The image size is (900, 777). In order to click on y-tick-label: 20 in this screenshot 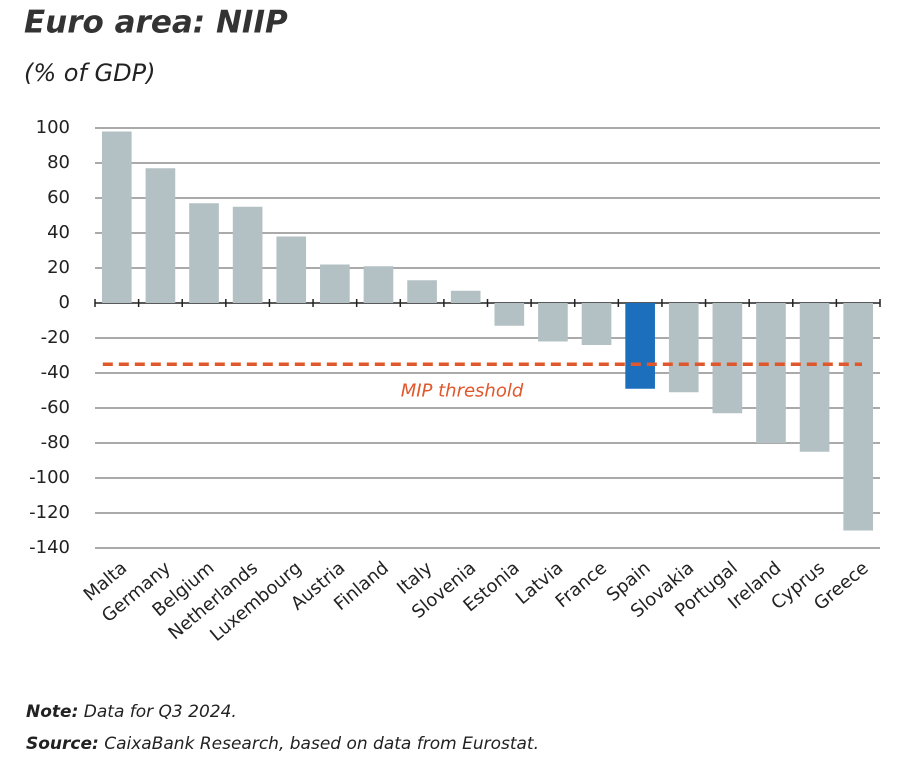, I will do `click(58, 267)`.